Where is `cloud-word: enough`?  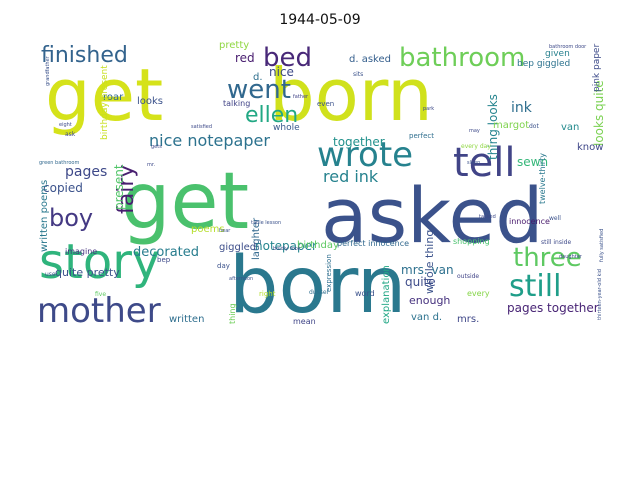
cloud-word: enough is located at coordinates (429, 300).